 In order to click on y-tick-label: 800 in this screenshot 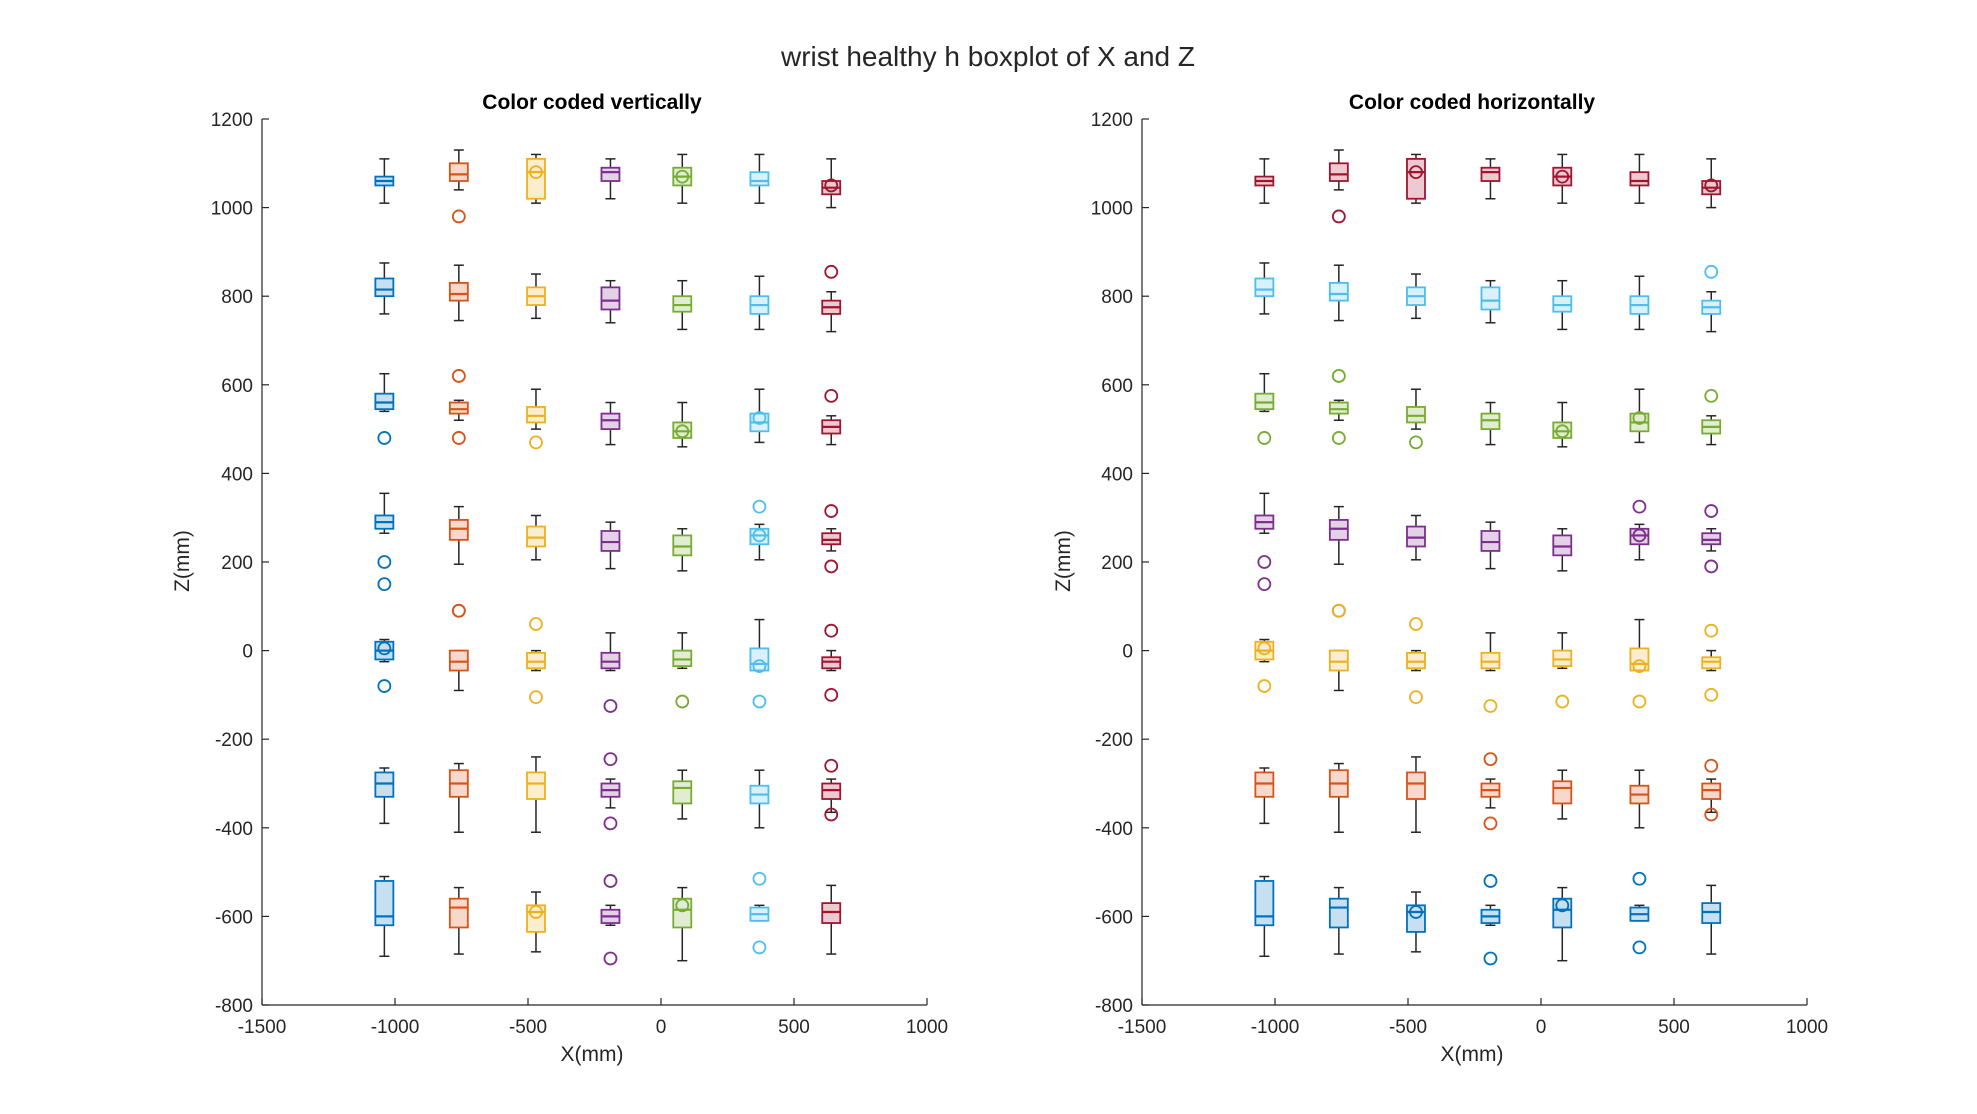, I will do `click(237, 297)`.